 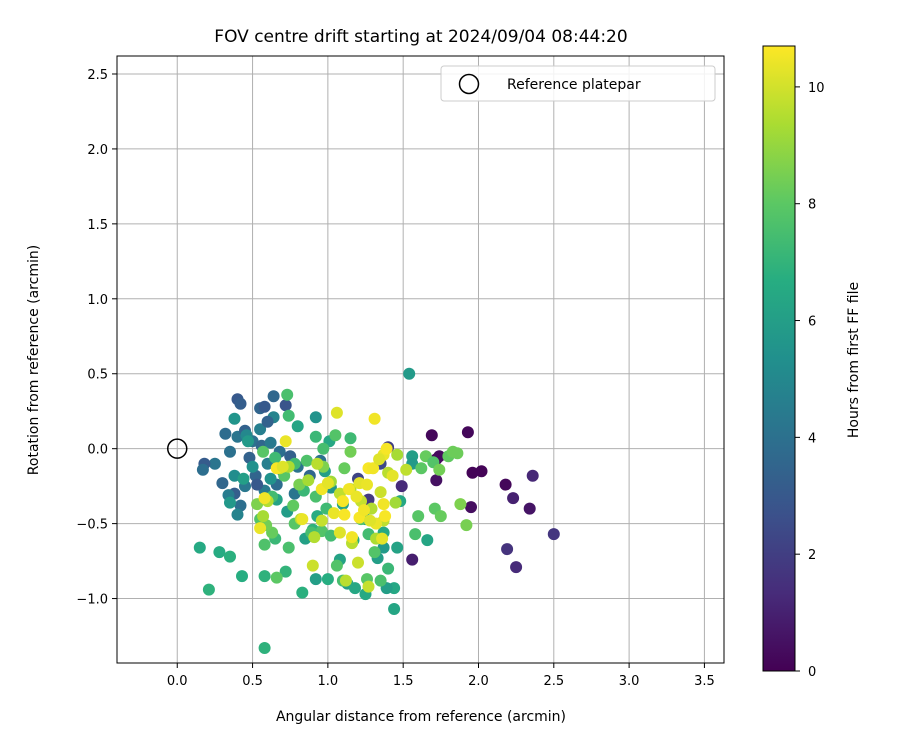 I want to click on legend-label: Reference platepar, so click(x=574, y=85).